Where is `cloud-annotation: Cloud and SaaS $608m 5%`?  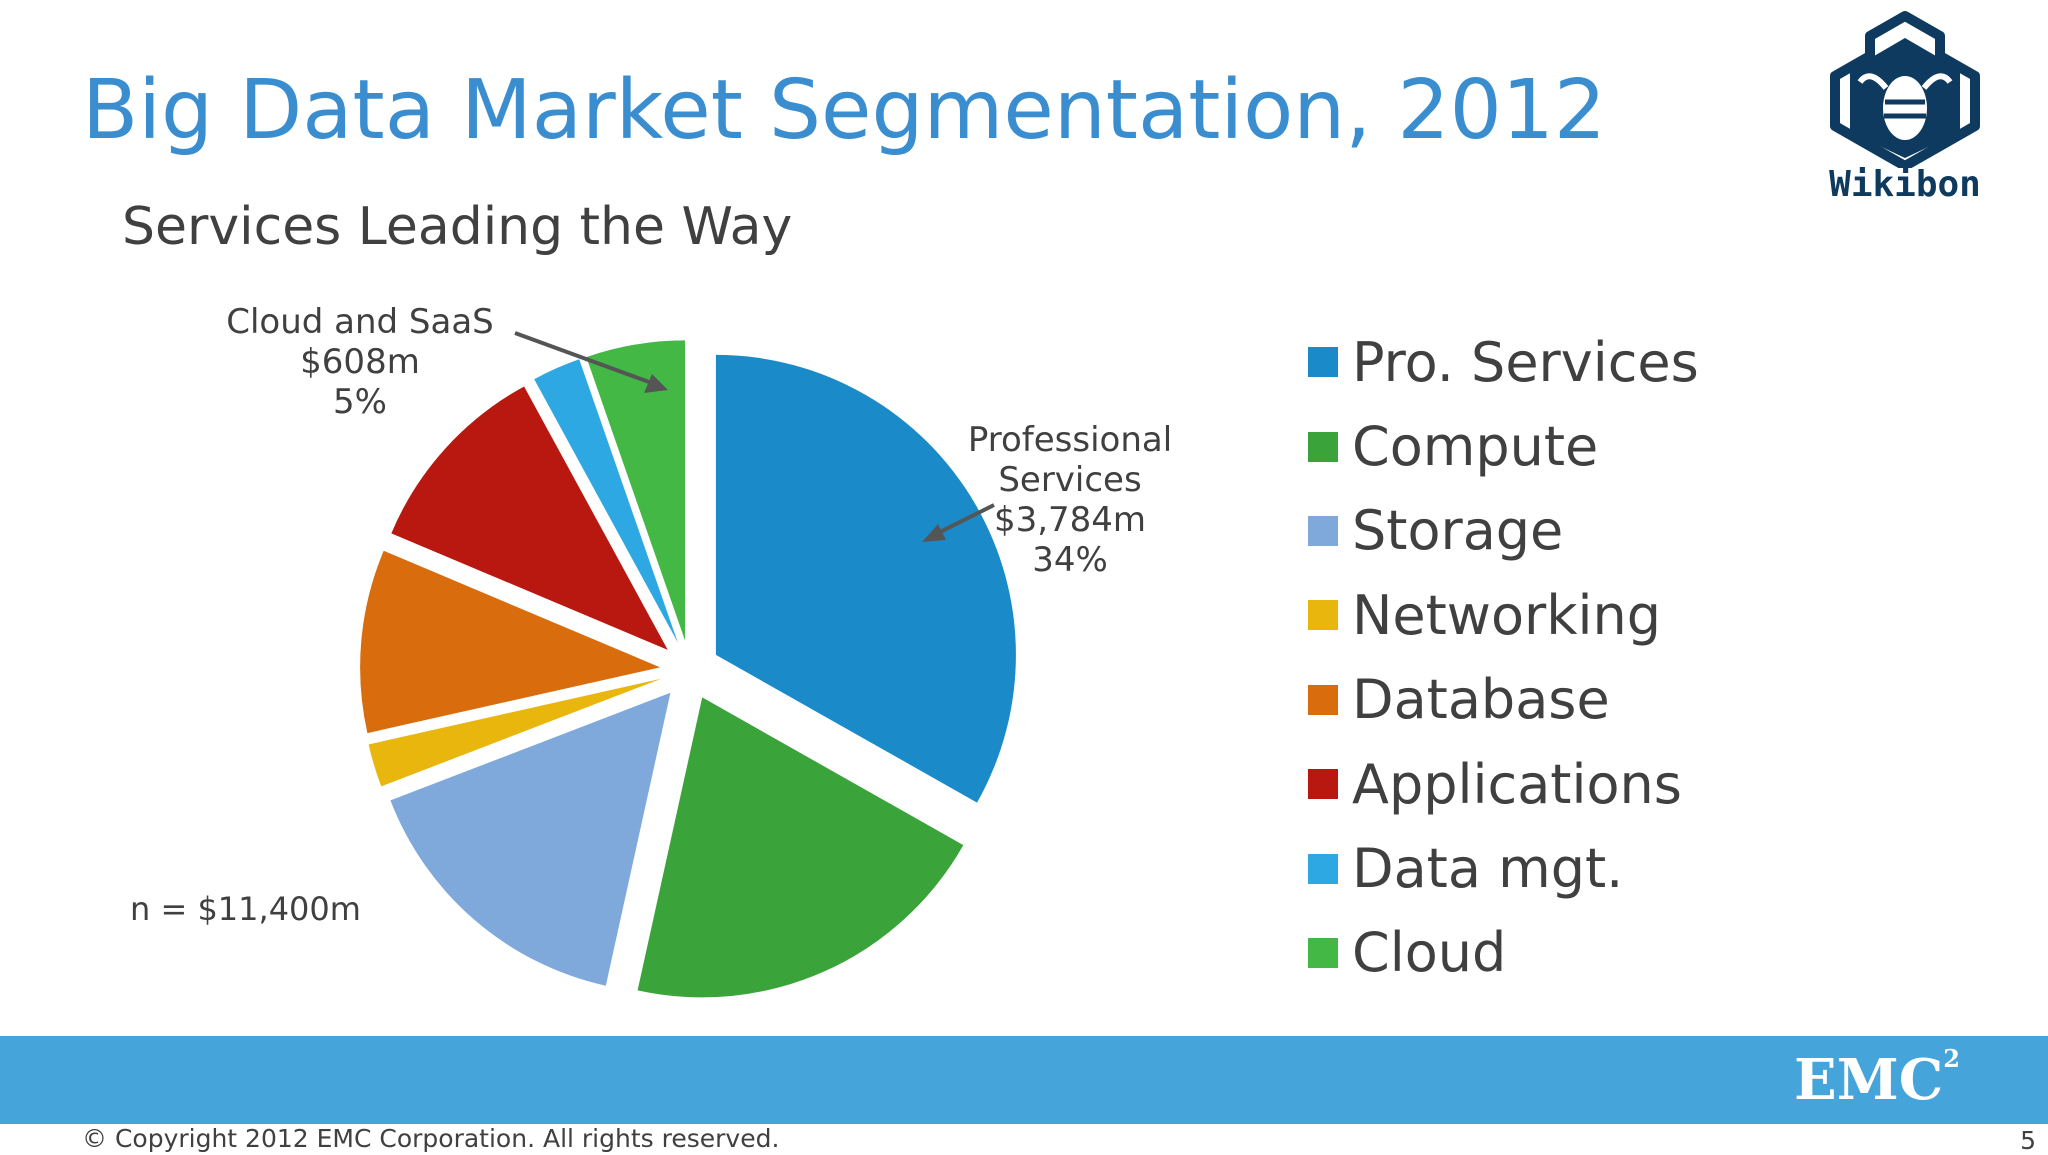 cloud-annotation: Cloud and SaaS $608m 5% is located at coordinates (360, 362).